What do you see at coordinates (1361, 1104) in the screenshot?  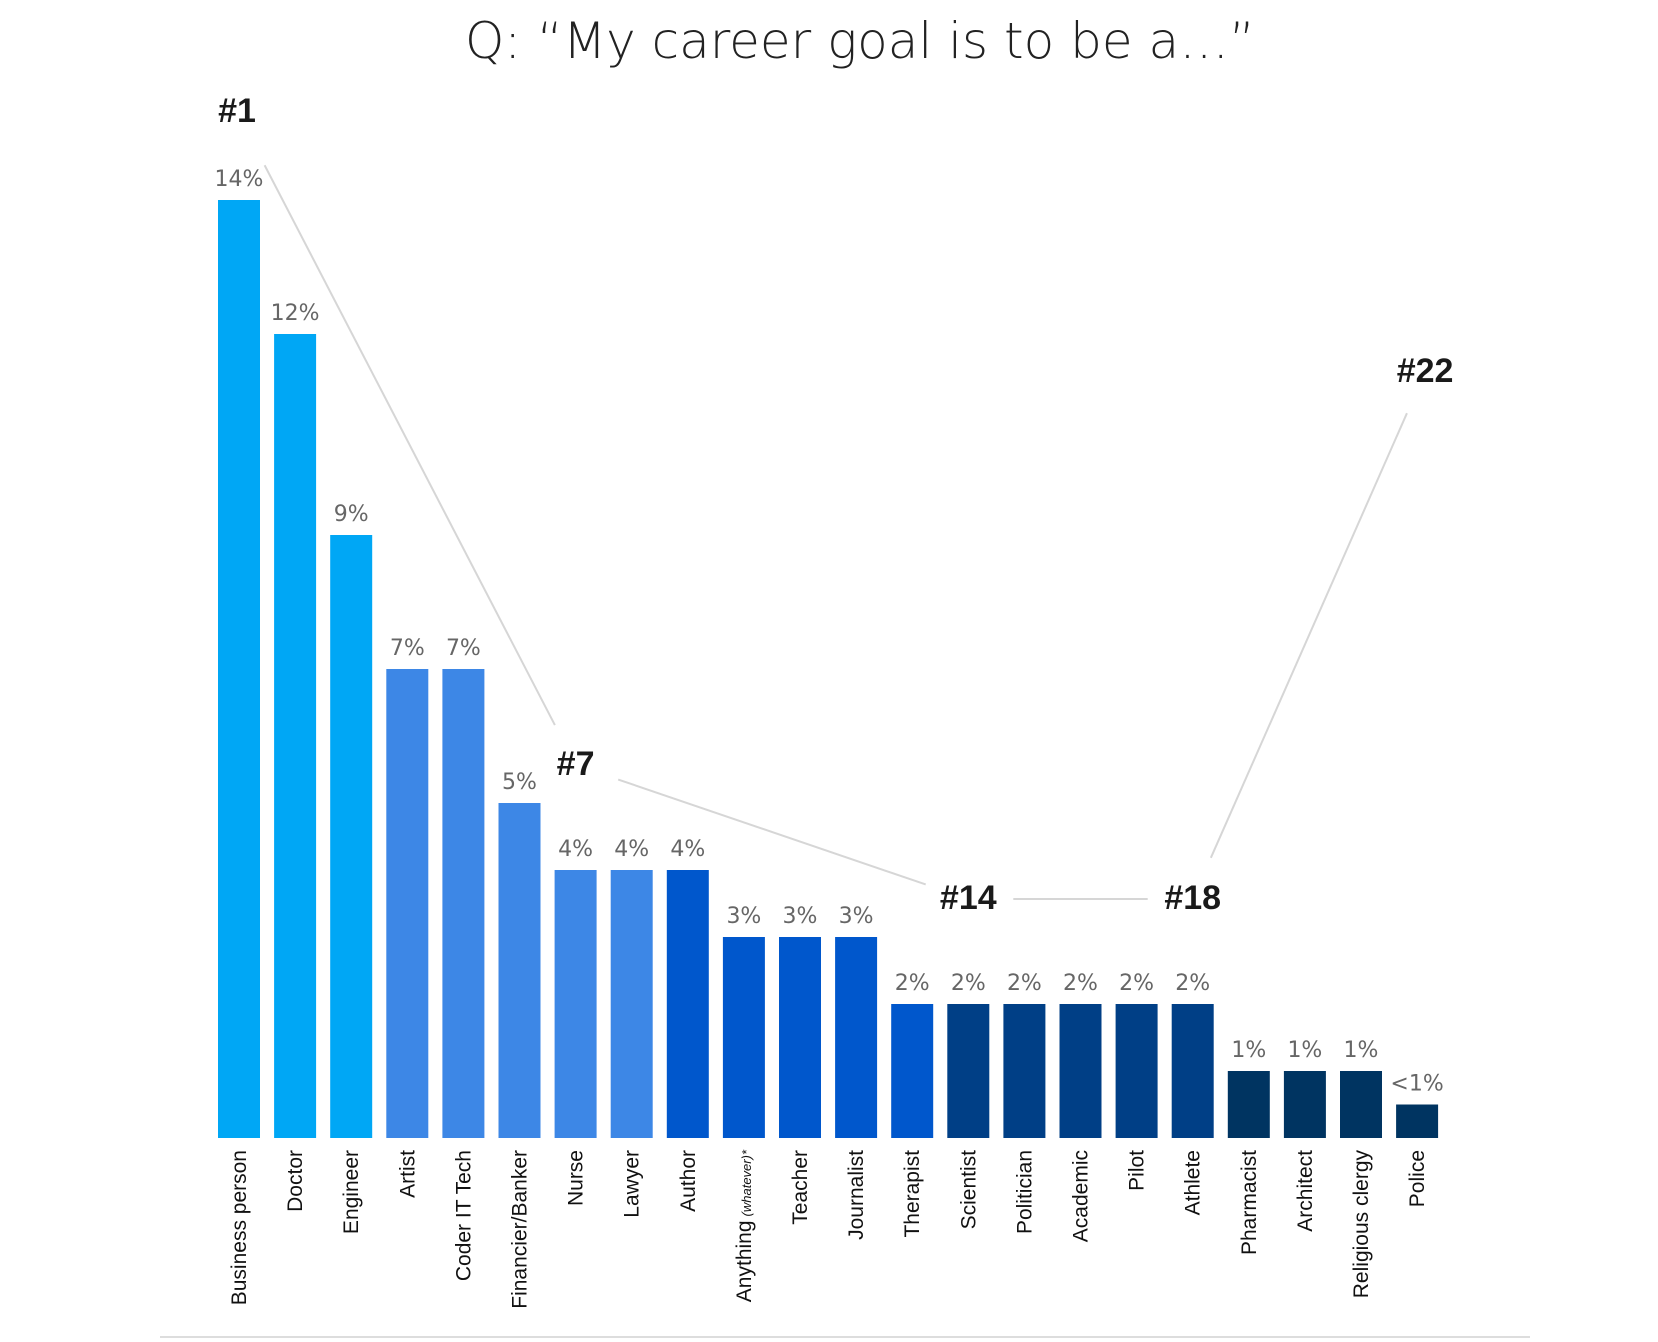 I see `bar-religious-clergy` at bounding box center [1361, 1104].